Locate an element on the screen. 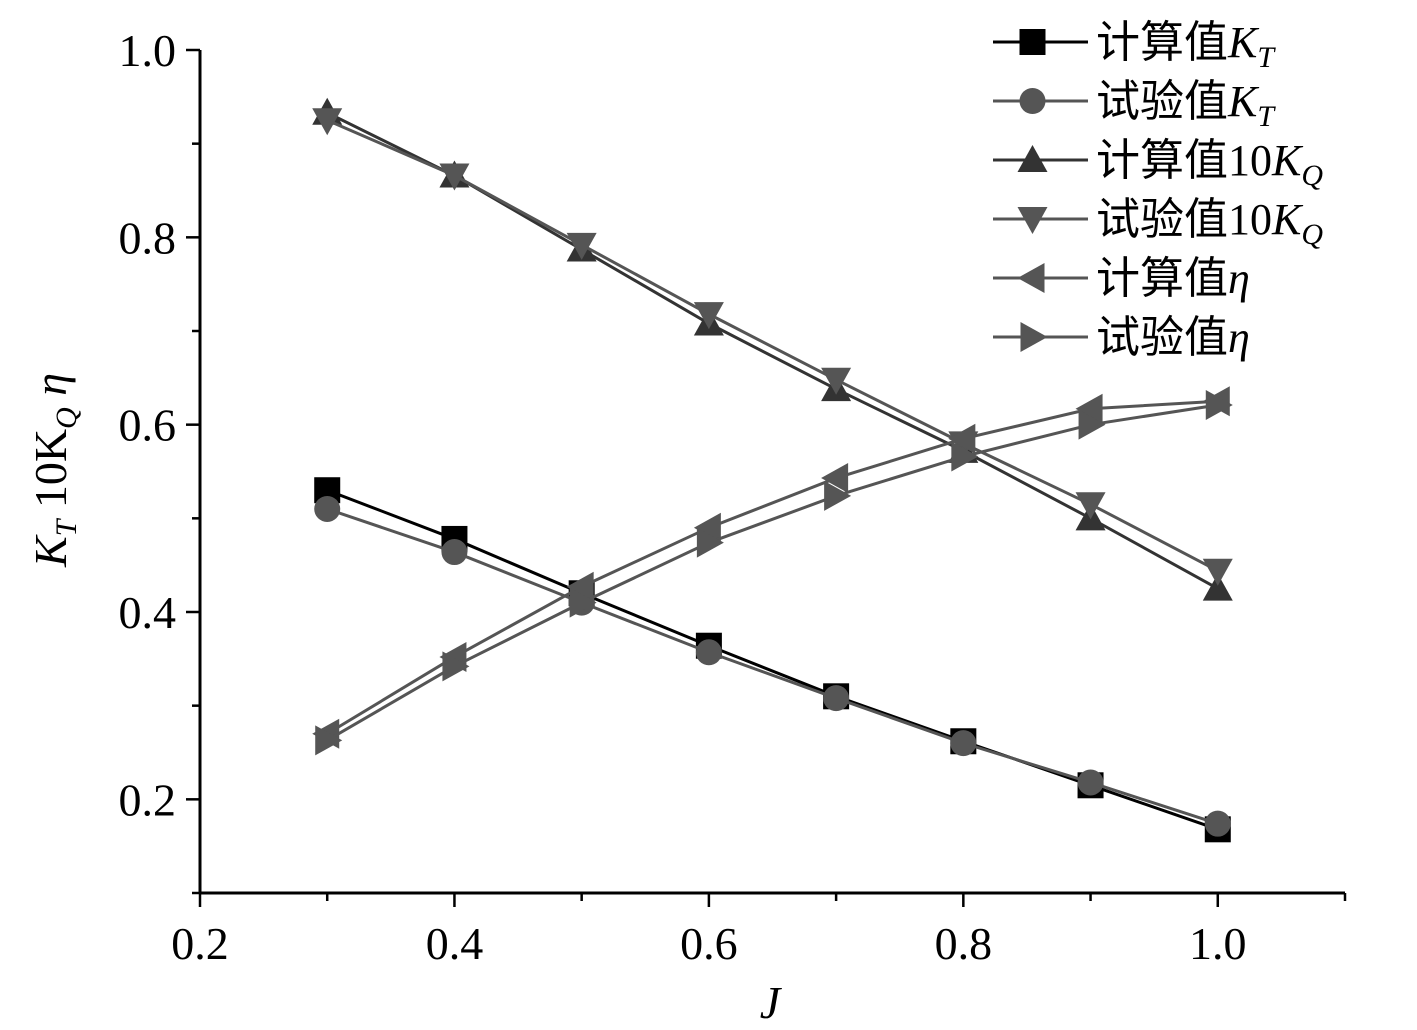 The image size is (1417, 1030). legend-entry: 计算值10KQ is located at coordinates (1158, 164).